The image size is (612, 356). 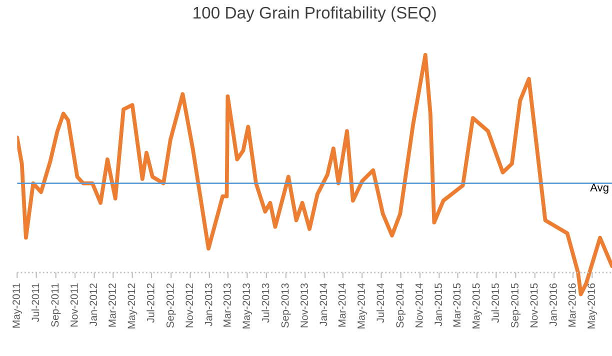 What do you see at coordinates (74, 304) in the screenshot?
I see `x-tick-label: Nov-2011` at bounding box center [74, 304].